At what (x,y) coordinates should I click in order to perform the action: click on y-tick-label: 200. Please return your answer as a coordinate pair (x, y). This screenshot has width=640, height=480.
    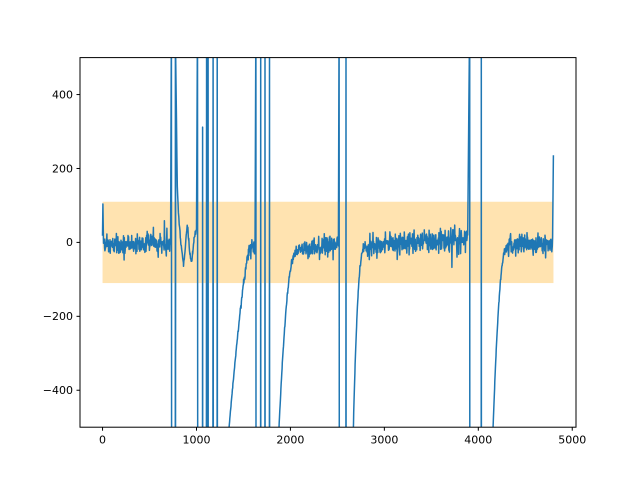
    Looking at the image, I should click on (62, 168).